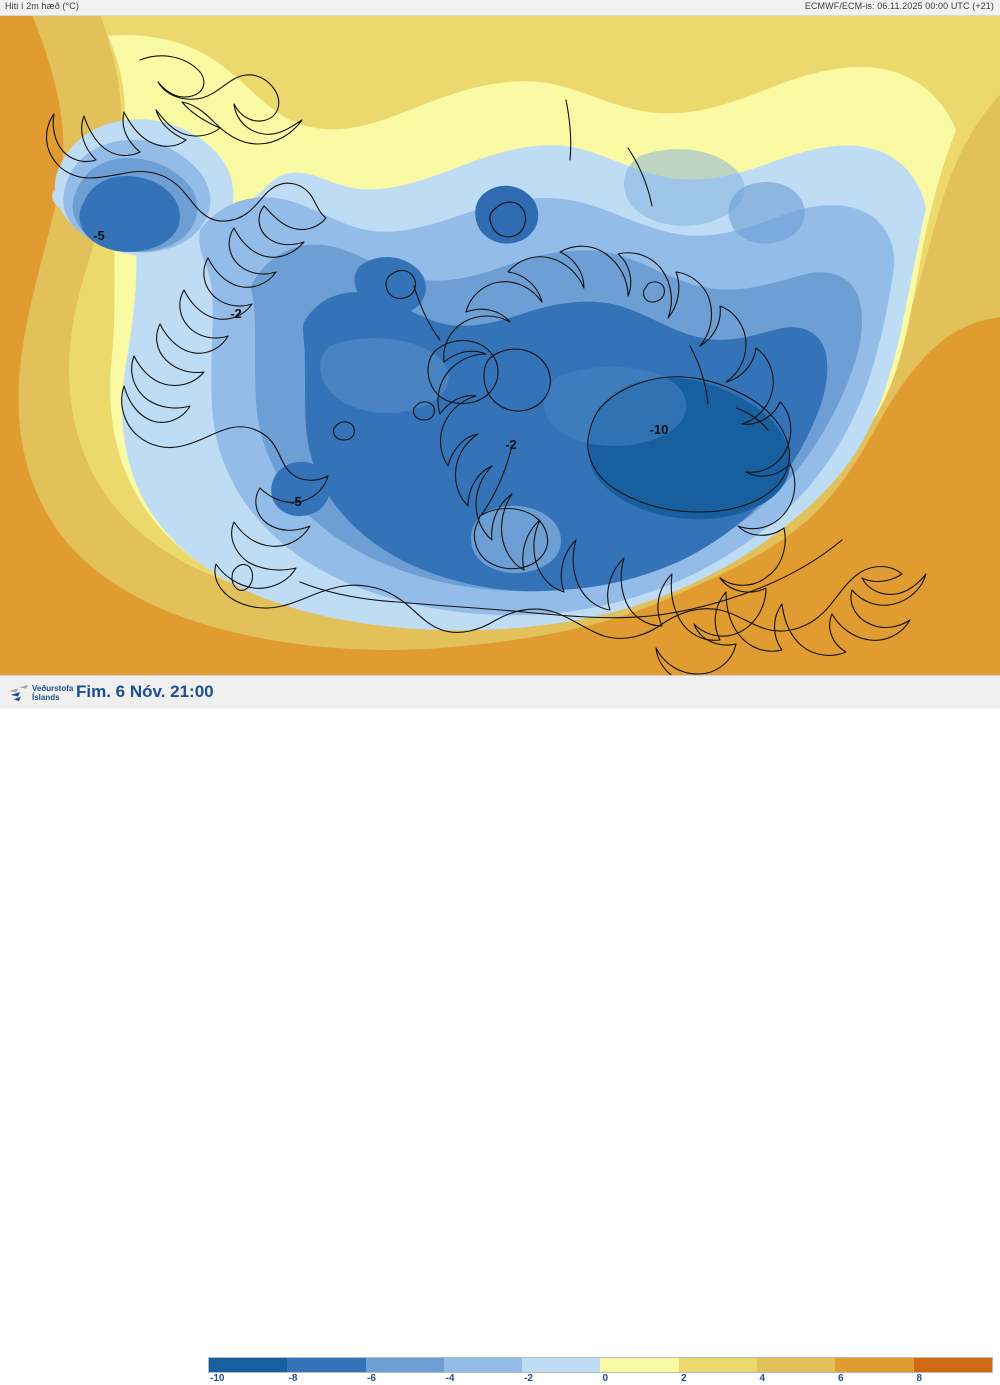 This screenshot has height=1385, width=1000. Describe the element at coordinates (511, 538) in the screenshot. I see `myrdalsjokull-outline` at that location.